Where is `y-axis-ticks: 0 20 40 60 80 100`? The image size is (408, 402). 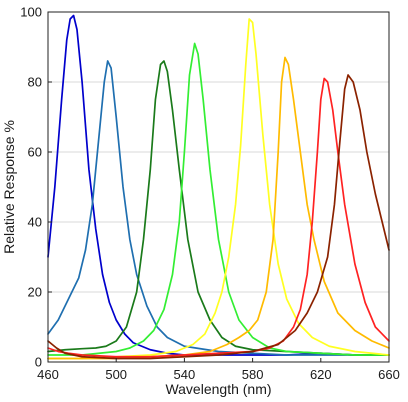 y-axis-ticks: 0 20 40 60 80 100 is located at coordinates (36, 187).